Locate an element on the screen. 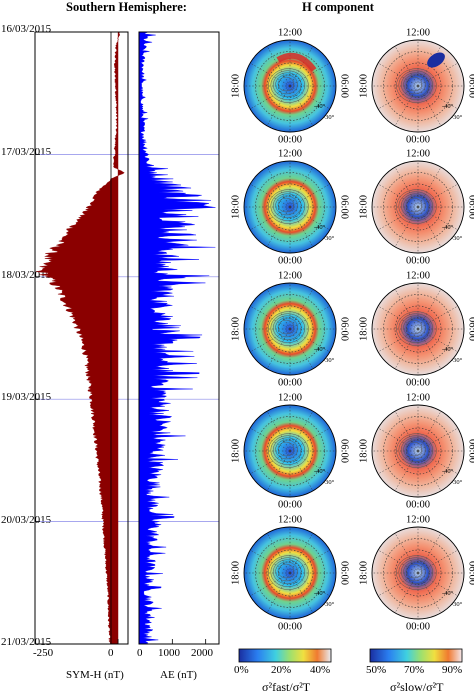  slow-cb-tick-50: 50% is located at coordinates (376, 670).